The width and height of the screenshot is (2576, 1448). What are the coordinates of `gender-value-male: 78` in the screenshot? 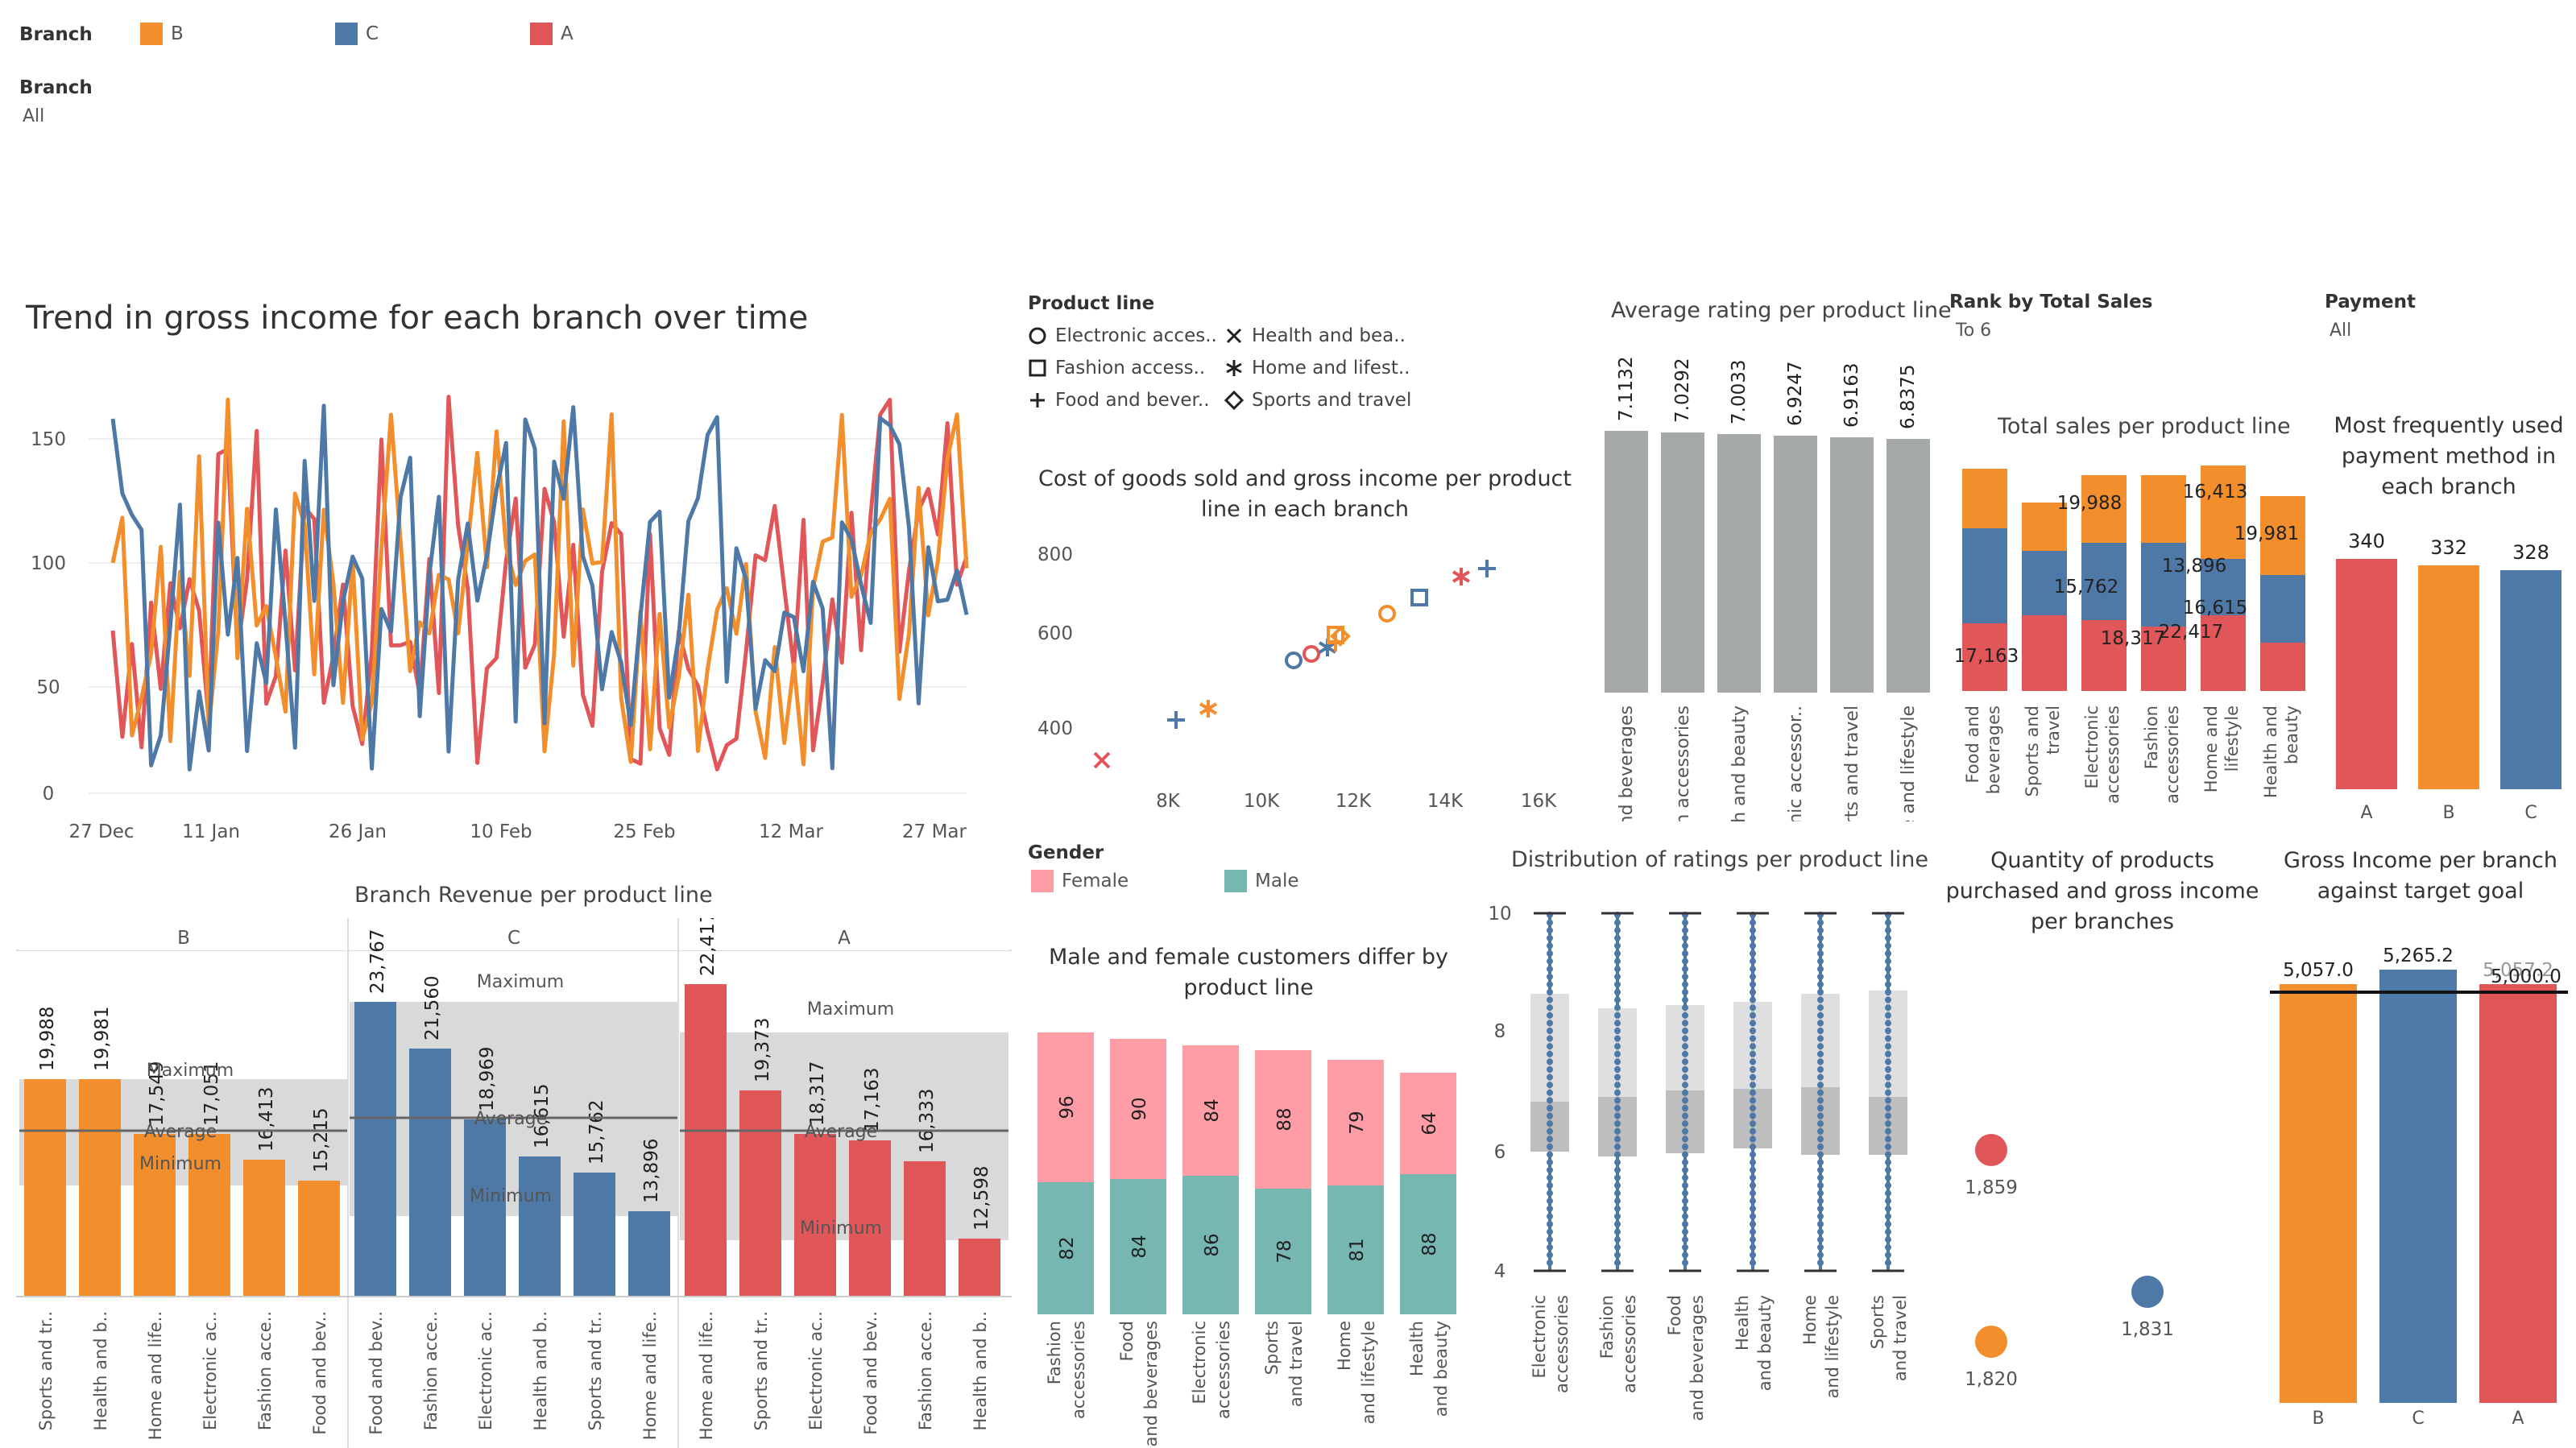 It's located at (1284, 1251).